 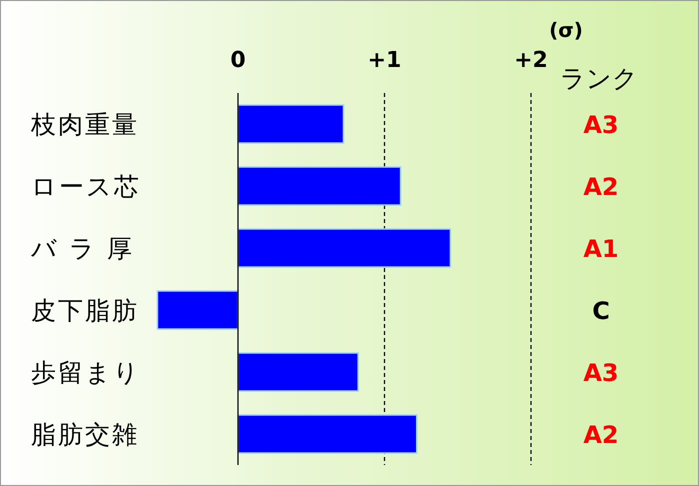 I want to click on y-tick-label: 歩留まり, so click(x=86, y=372).